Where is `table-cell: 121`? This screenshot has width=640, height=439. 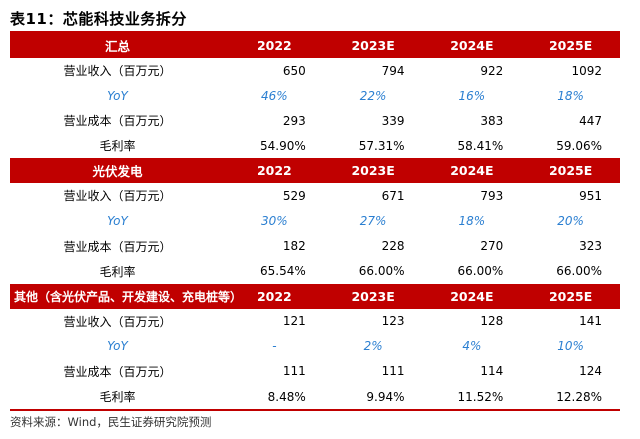 table-cell: 121 is located at coordinates (294, 321).